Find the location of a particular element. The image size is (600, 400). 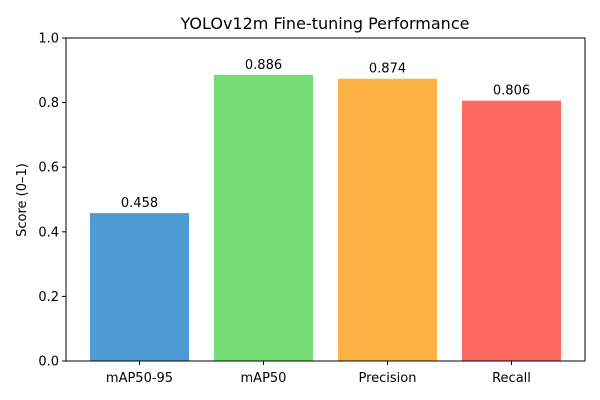

bar-value-label: 0.874 is located at coordinates (387, 69).